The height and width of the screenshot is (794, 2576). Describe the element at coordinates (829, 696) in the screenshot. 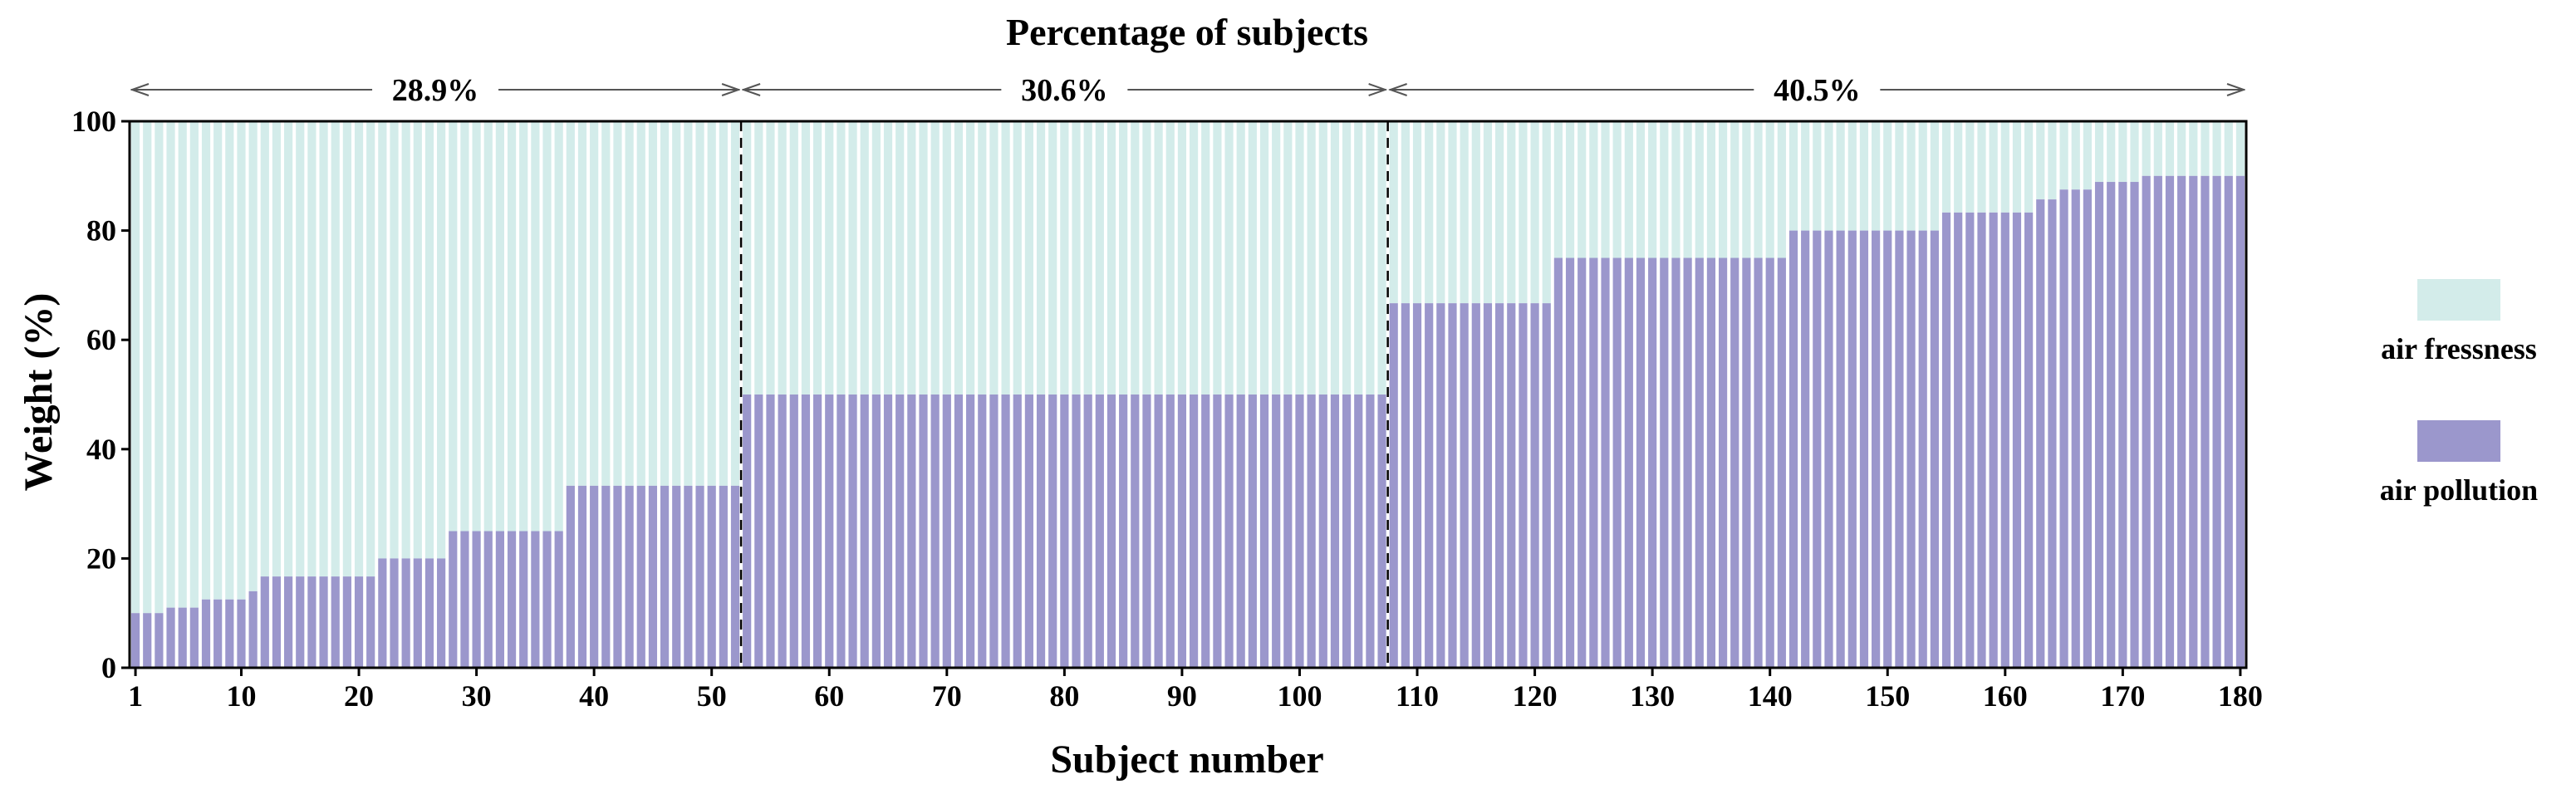

I see `x-tick-label: 60` at that location.